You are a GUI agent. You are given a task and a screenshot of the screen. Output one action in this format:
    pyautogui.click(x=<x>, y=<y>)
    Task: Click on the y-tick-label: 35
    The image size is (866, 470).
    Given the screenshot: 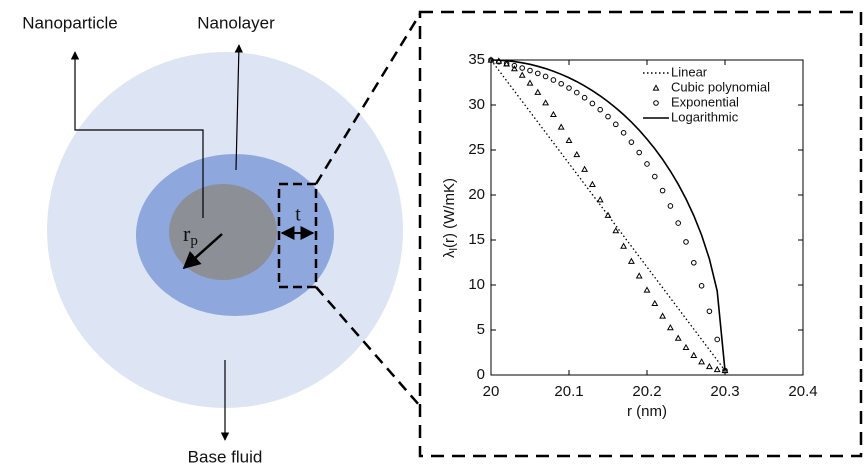 What is the action you would take?
    pyautogui.click(x=476, y=59)
    